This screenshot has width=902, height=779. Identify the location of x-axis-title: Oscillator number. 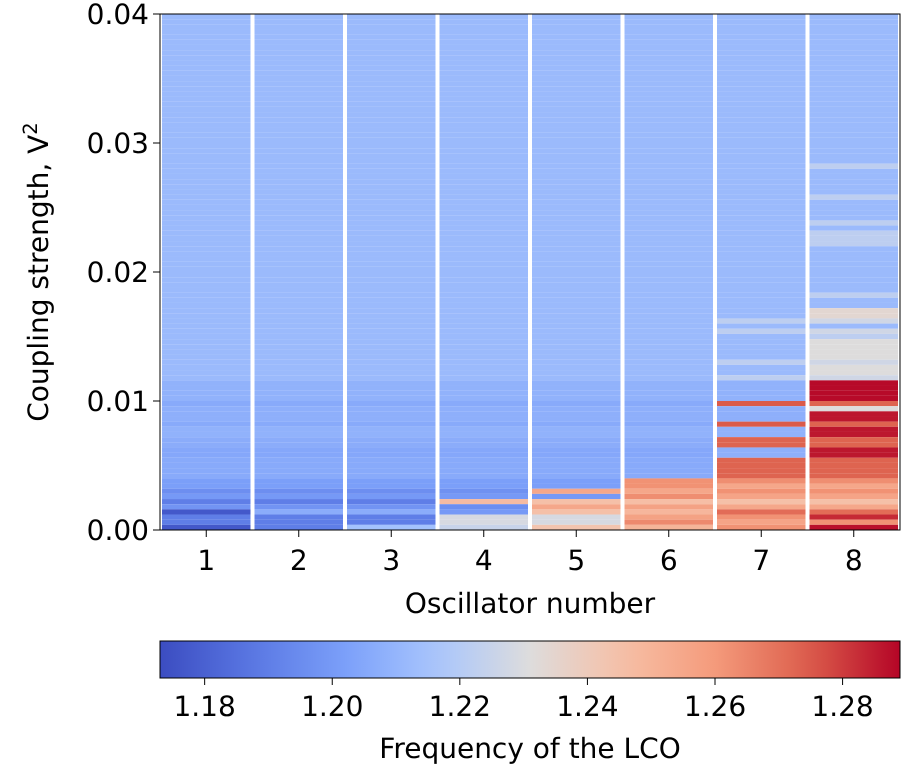
(530, 603).